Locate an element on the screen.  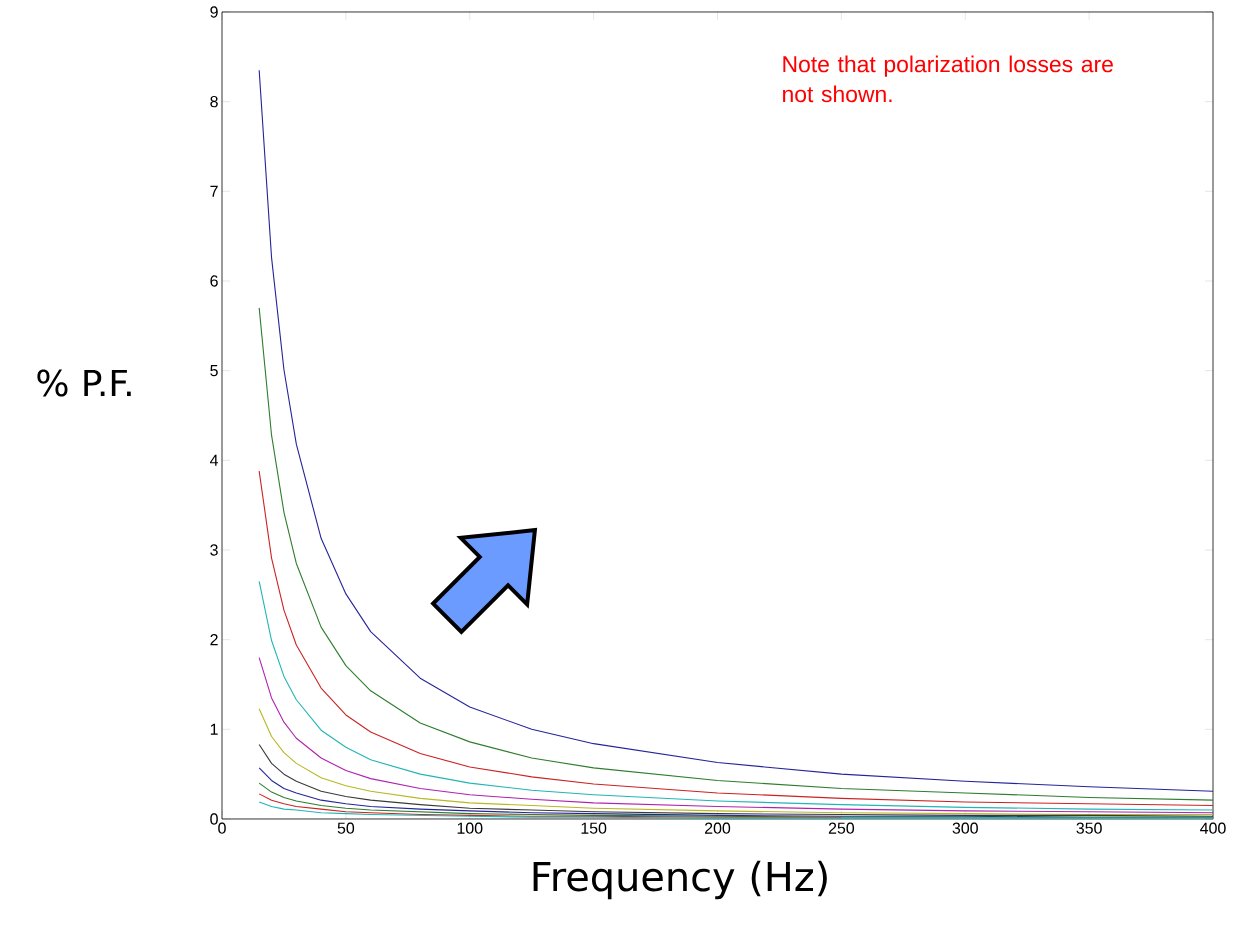
x-tick-label: 250 is located at coordinates (841, 828).